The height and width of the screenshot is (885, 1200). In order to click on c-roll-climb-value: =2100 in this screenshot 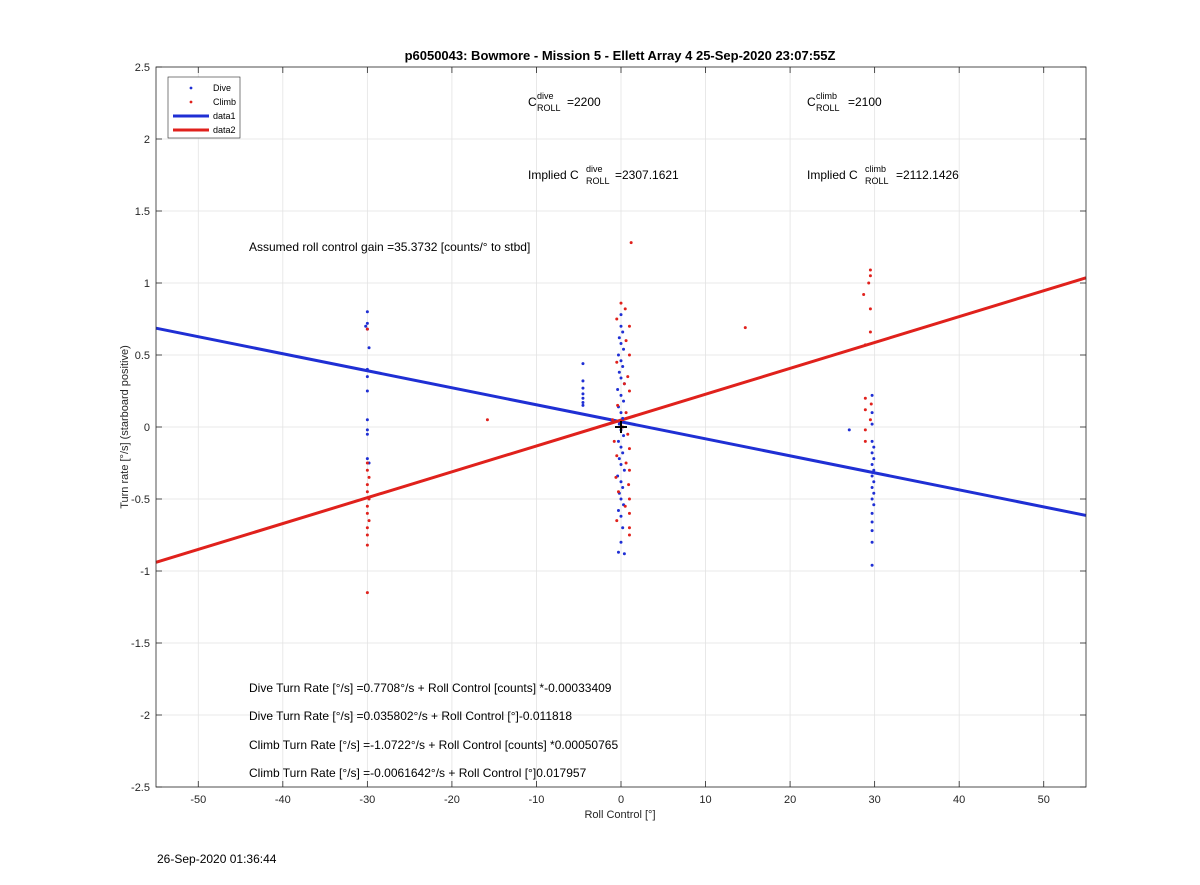, I will do `click(865, 102)`.